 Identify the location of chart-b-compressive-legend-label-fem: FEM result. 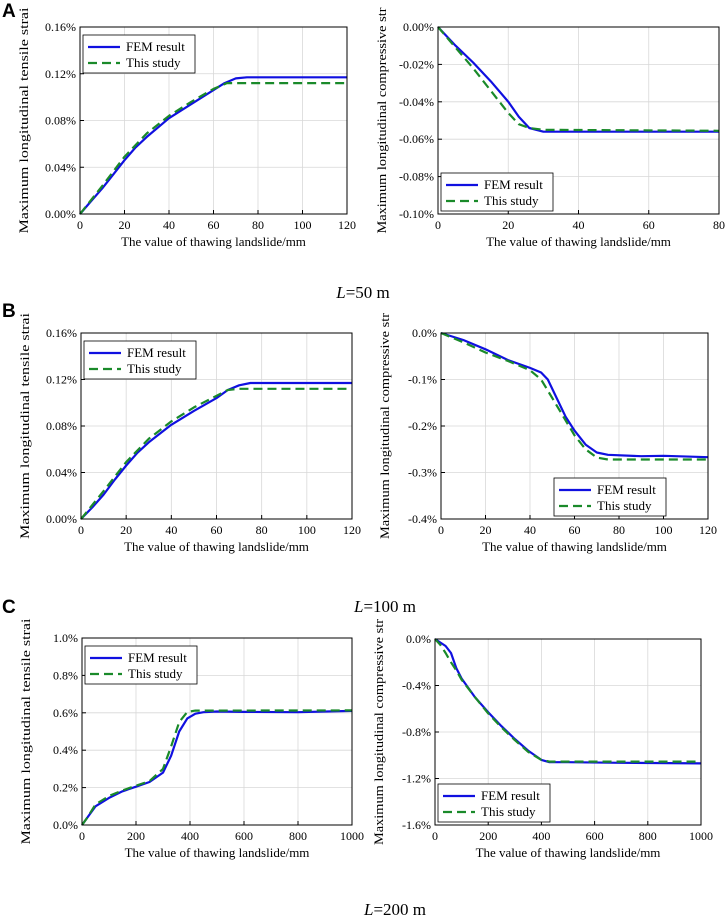
(626, 489).